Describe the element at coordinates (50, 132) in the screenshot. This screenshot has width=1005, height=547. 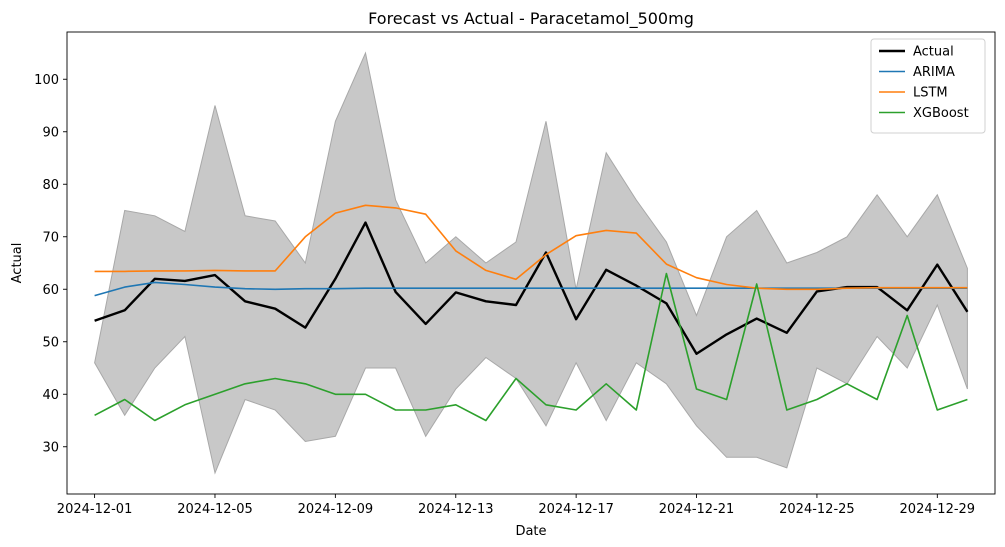
I see `y-tick-label: 90` at that location.